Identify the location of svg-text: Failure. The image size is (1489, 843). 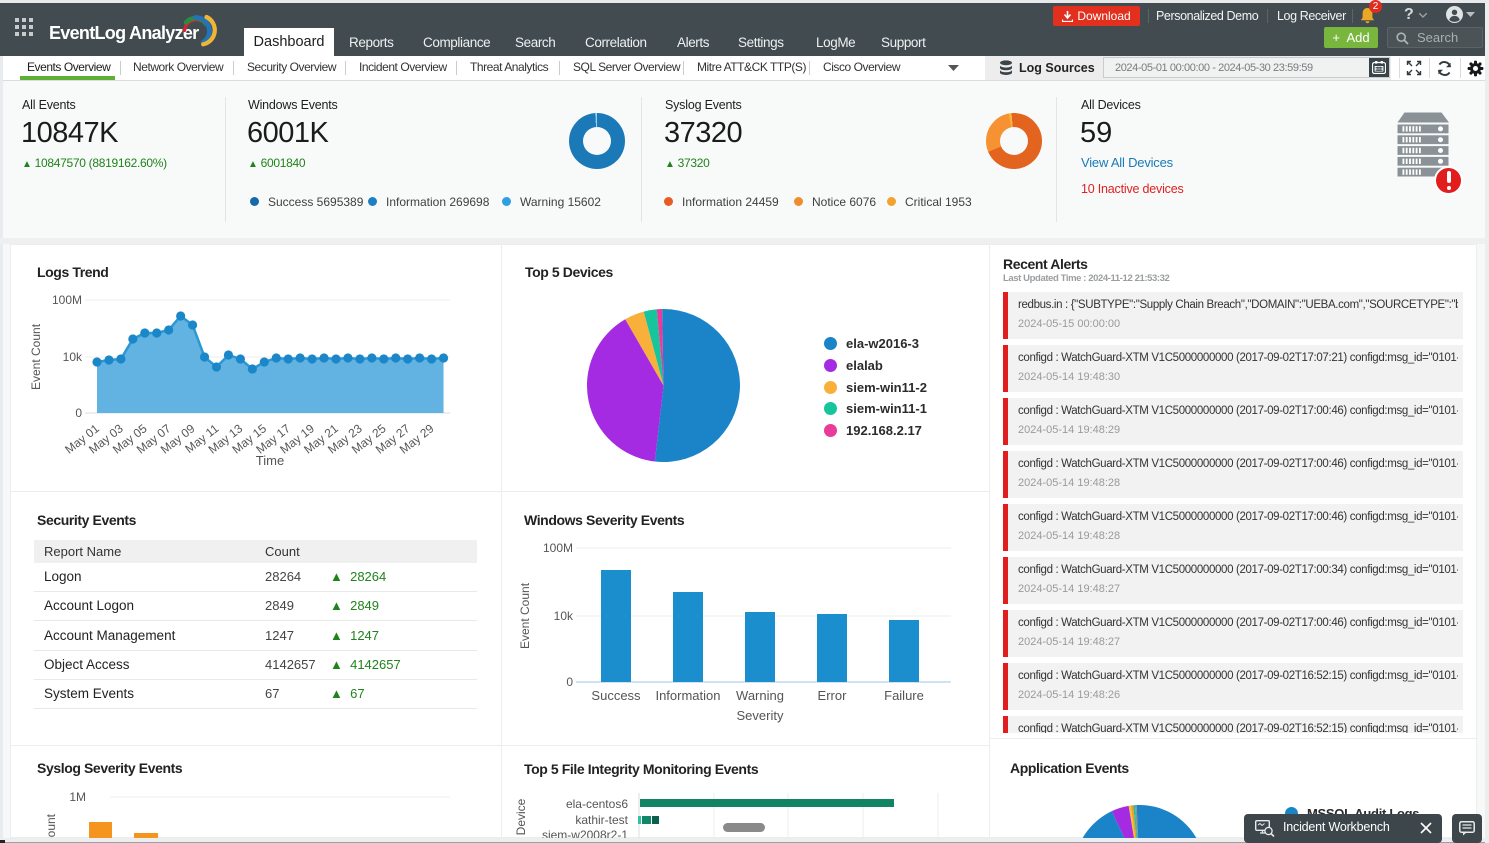
(904, 695).